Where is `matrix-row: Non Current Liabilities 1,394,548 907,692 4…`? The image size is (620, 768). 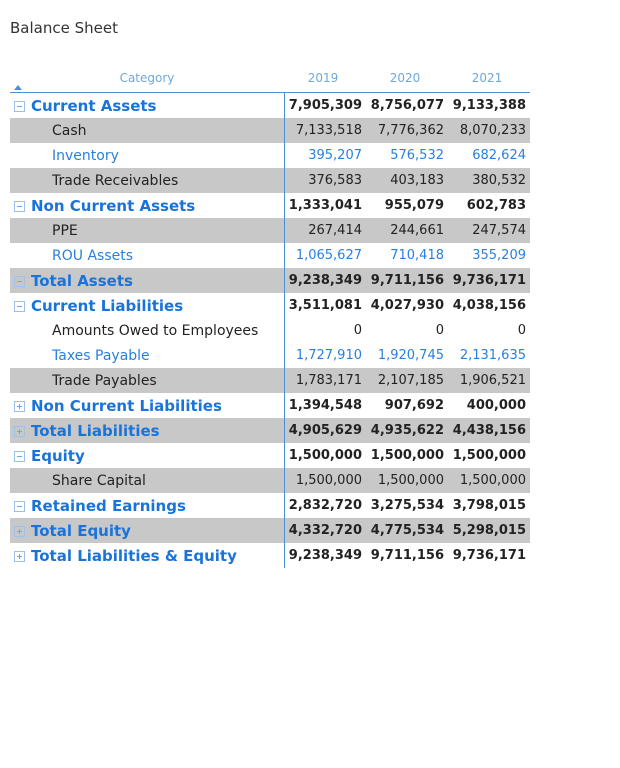
matrix-row: Non Current Liabilities 1,394,548 907,692 4… is located at coordinates (270, 405).